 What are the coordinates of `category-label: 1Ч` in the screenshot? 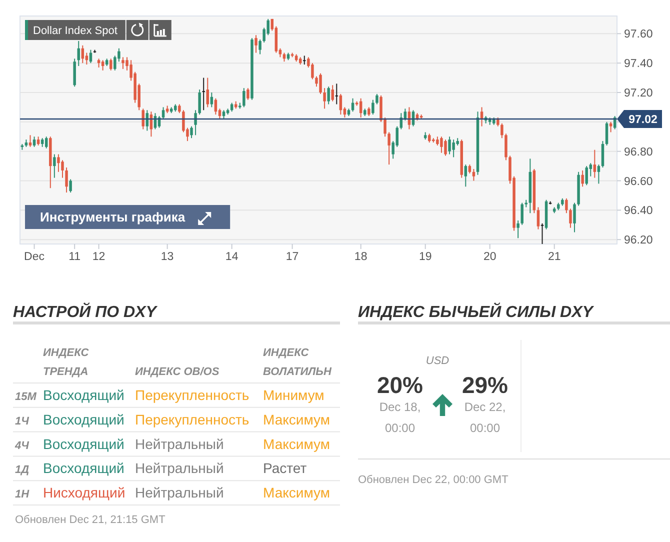 It's located at (22, 421).